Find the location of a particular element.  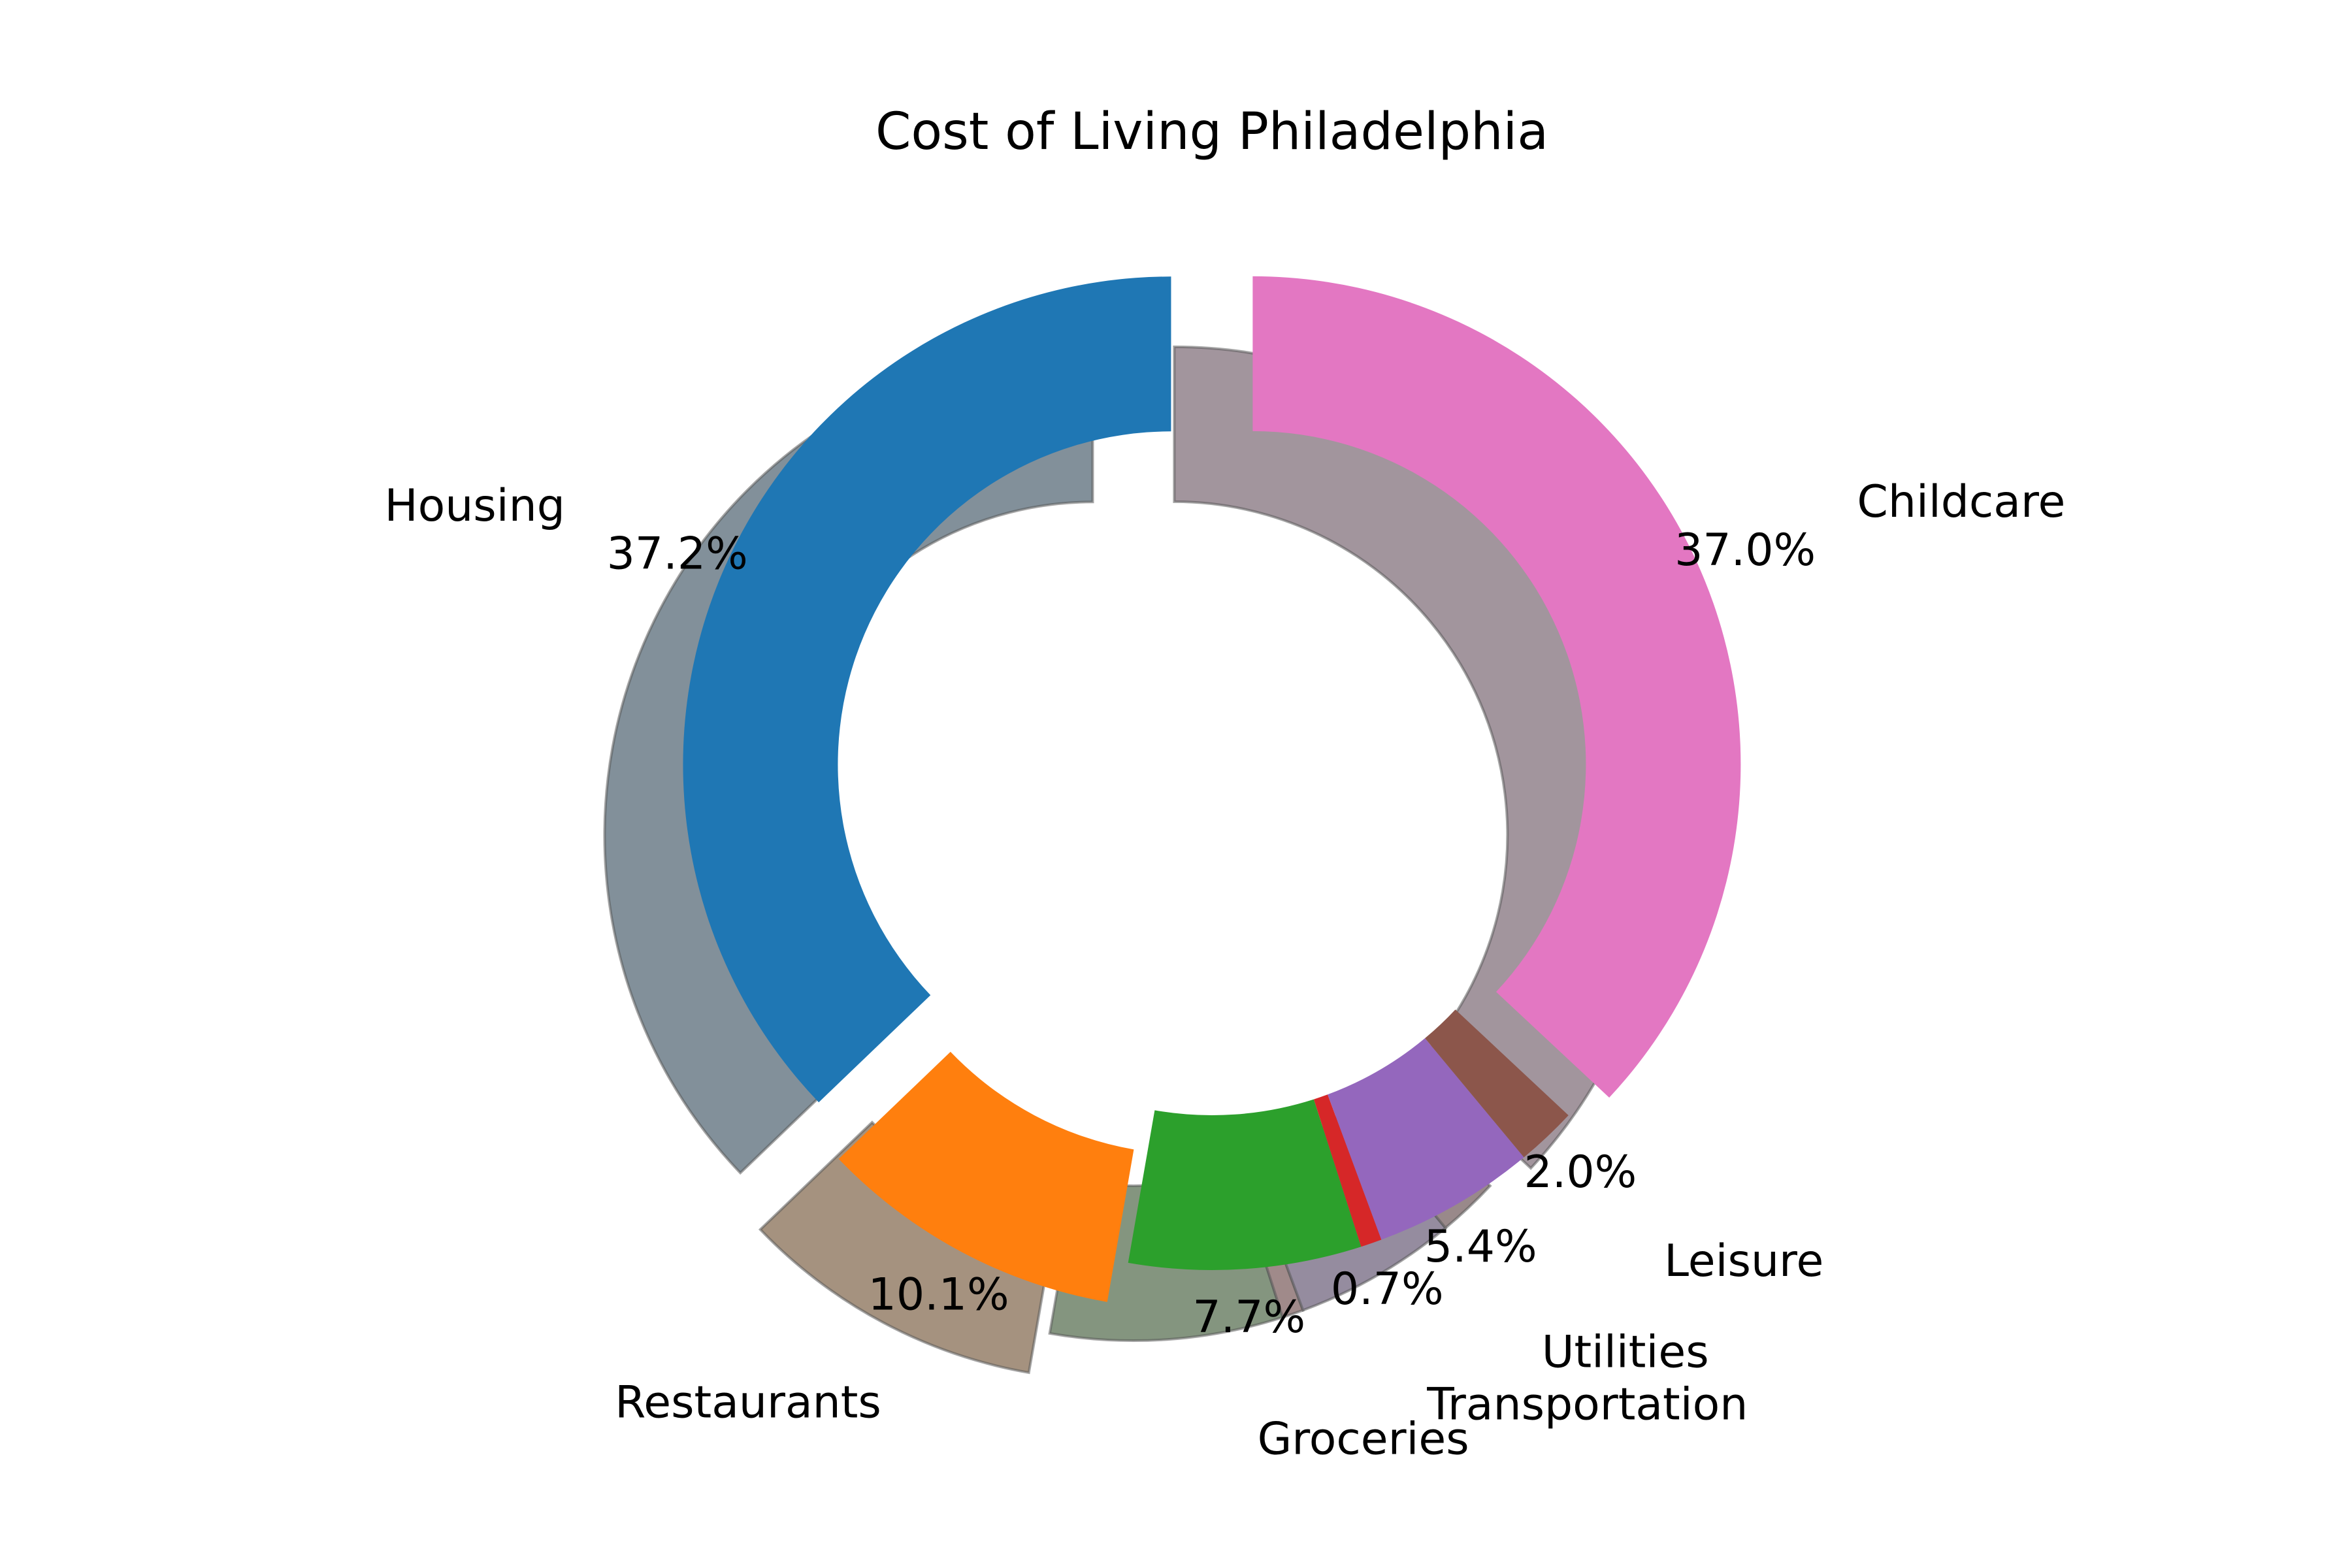

wedge-groceries is located at coordinates (1245, 1184).